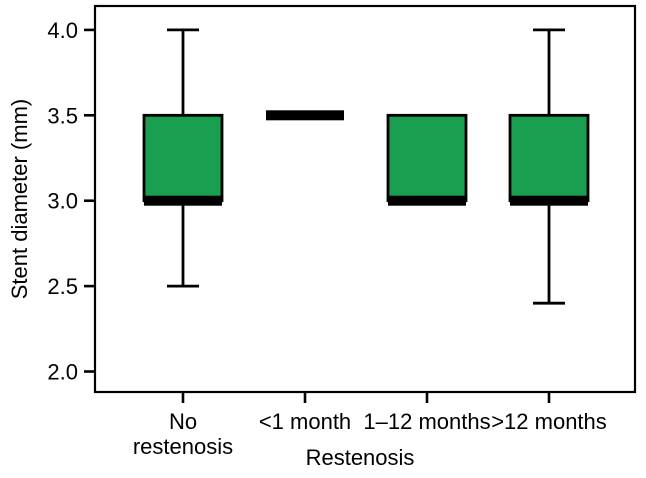 The width and height of the screenshot is (646, 478). I want to click on x-tick-label-12-months: >12 months, so click(549, 421).